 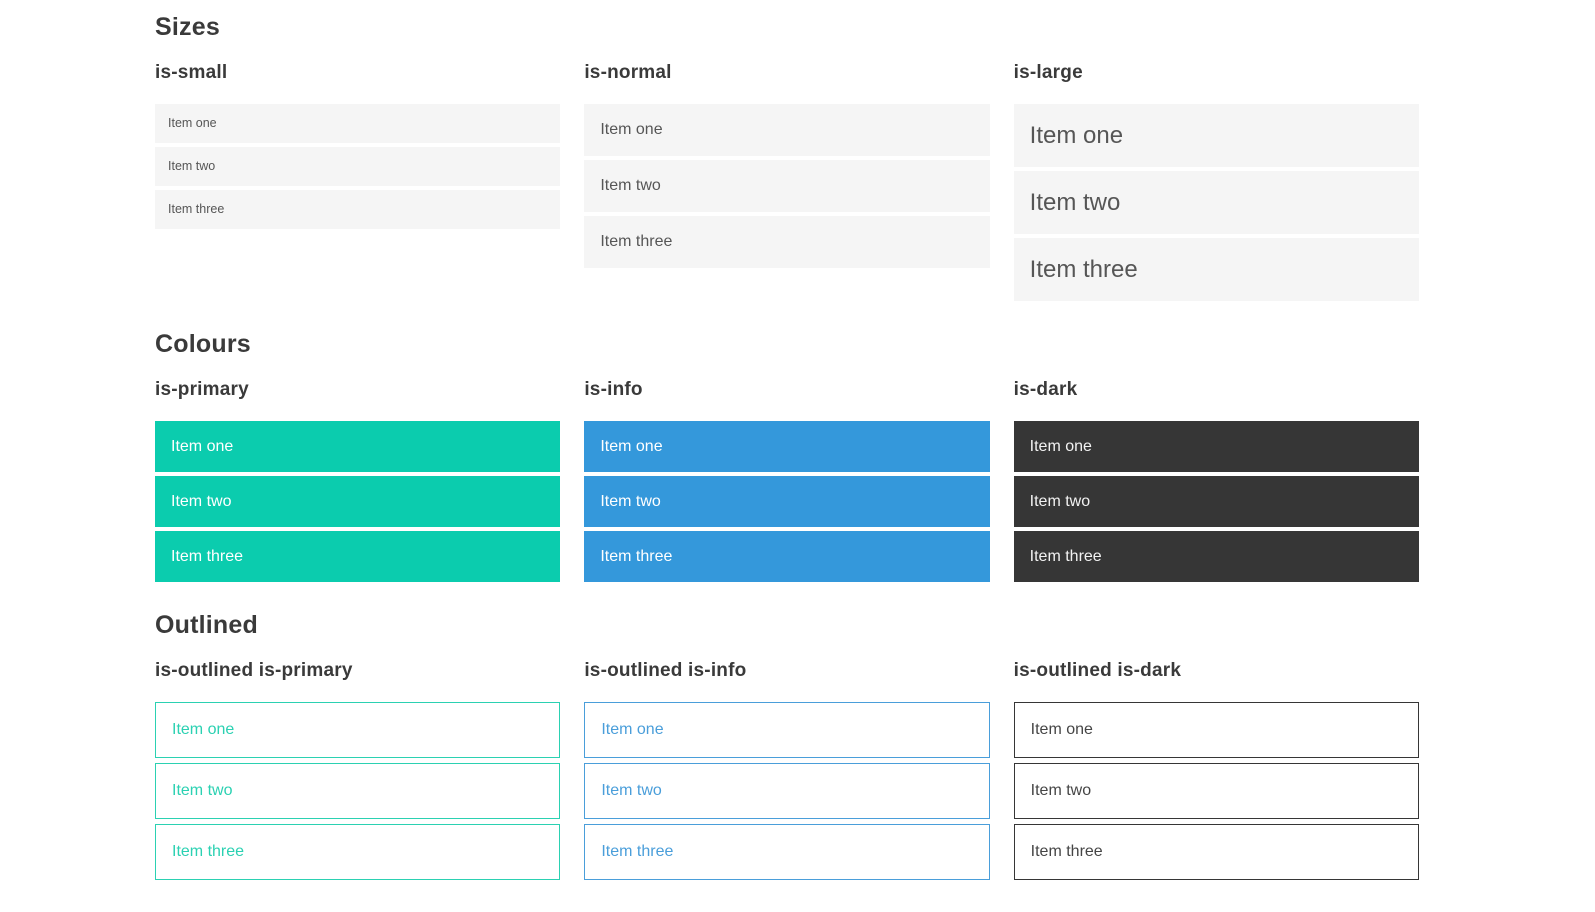 What do you see at coordinates (206, 625) in the screenshot?
I see `section-title-outlined: Outlined` at bounding box center [206, 625].